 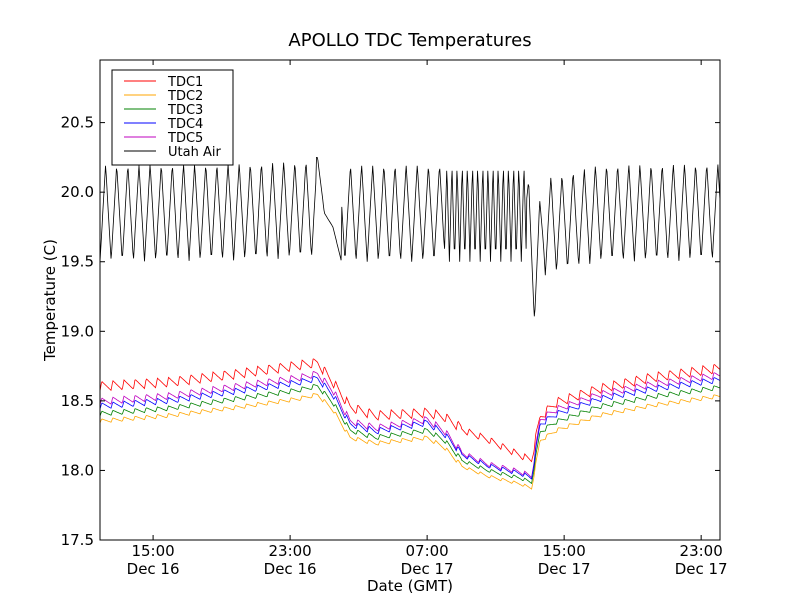 What do you see at coordinates (77, 331) in the screenshot?
I see `y-tick-label: 19.0` at bounding box center [77, 331].